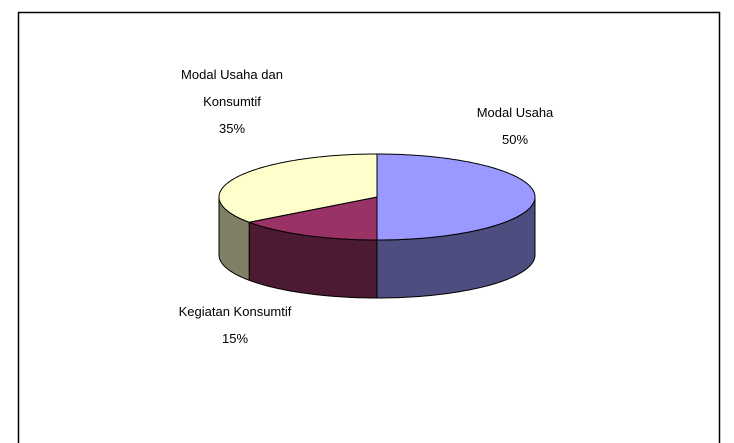 The height and width of the screenshot is (443, 734). I want to click on category-label: Modal Usaha, so click(515, 112).